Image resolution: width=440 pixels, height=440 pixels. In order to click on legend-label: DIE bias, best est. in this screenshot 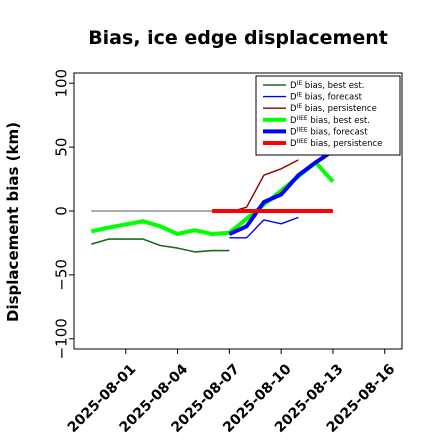, I will do `click(327, 85)`.